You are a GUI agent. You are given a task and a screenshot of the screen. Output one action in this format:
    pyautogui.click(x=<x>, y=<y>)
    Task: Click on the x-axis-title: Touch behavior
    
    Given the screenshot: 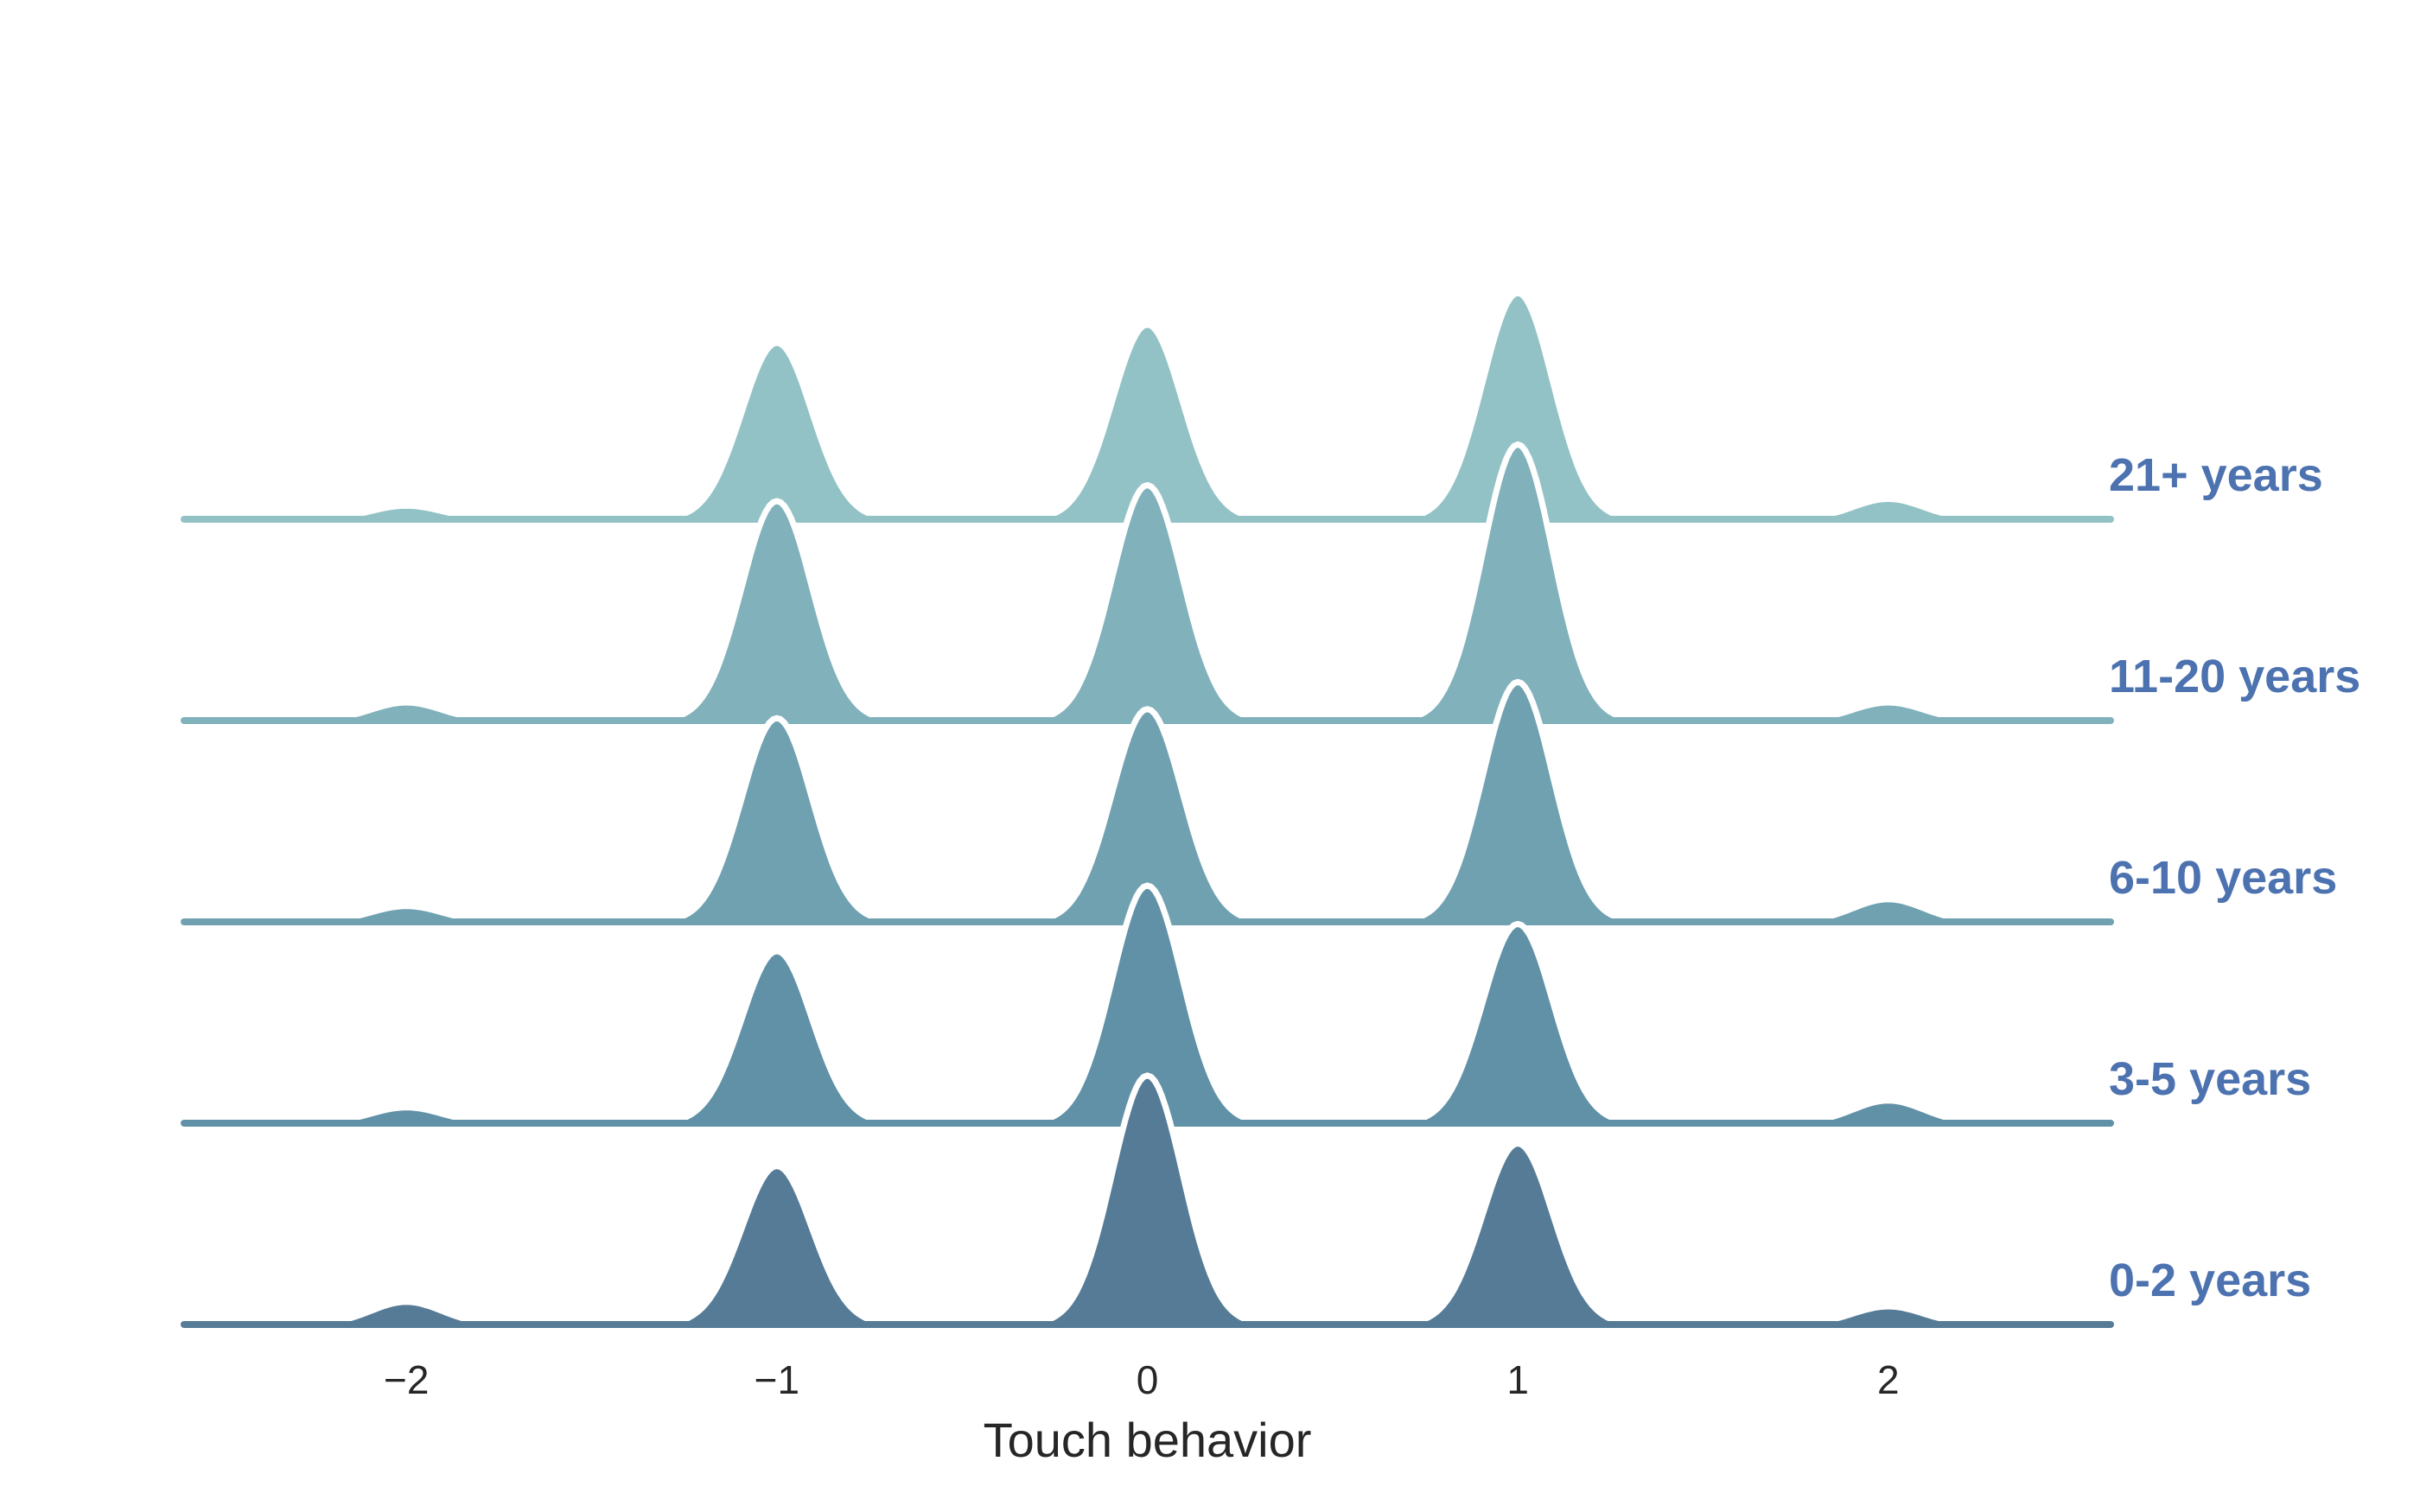 What is the action you would take?
    pyautogui.click(x=1148, y=1440)
    